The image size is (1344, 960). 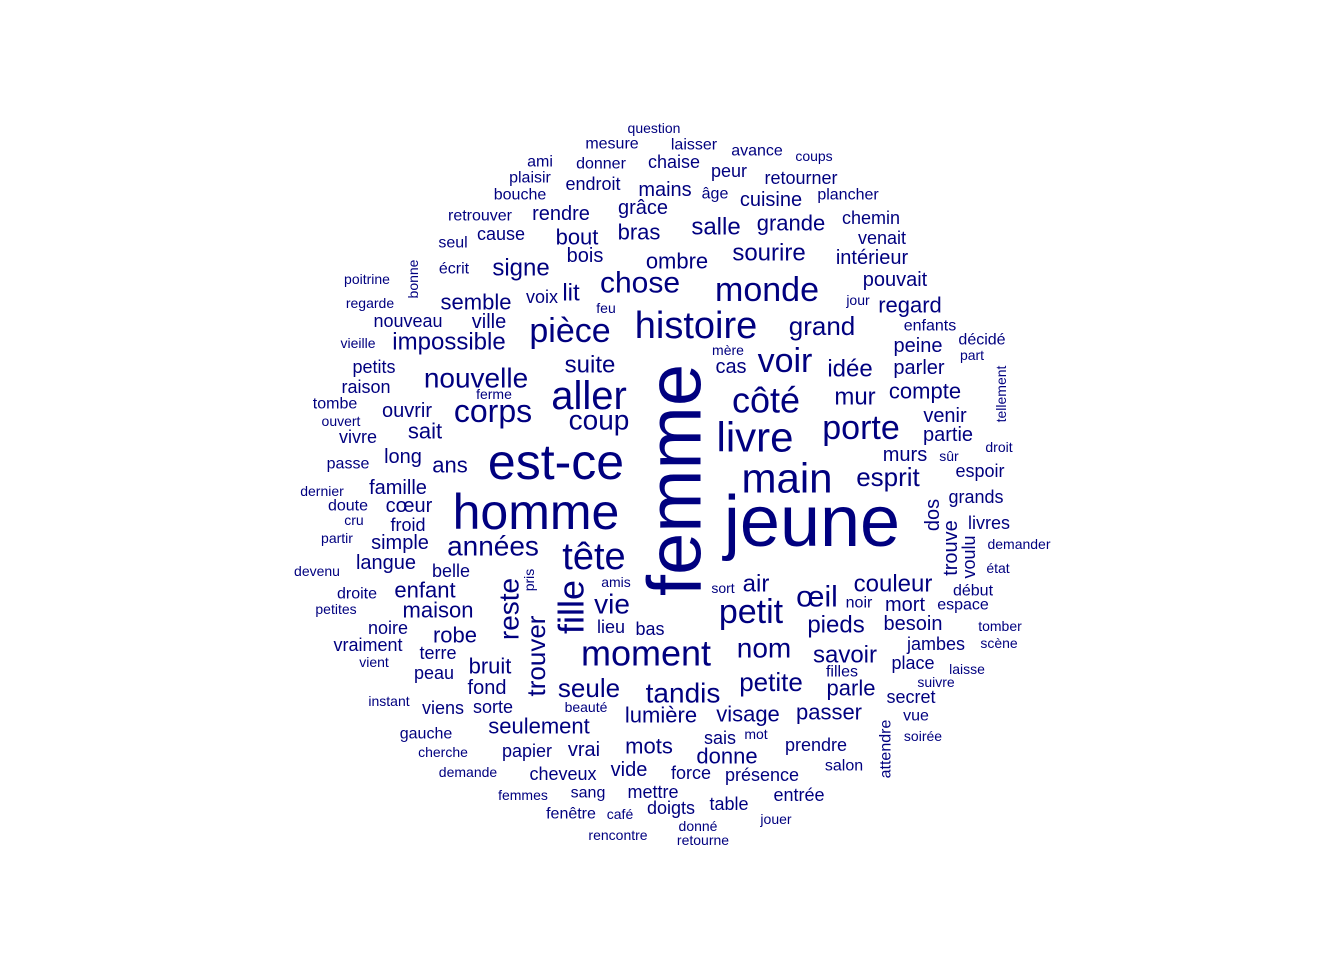 I want to click on word-bois: bois, so click(x=585, y=256).